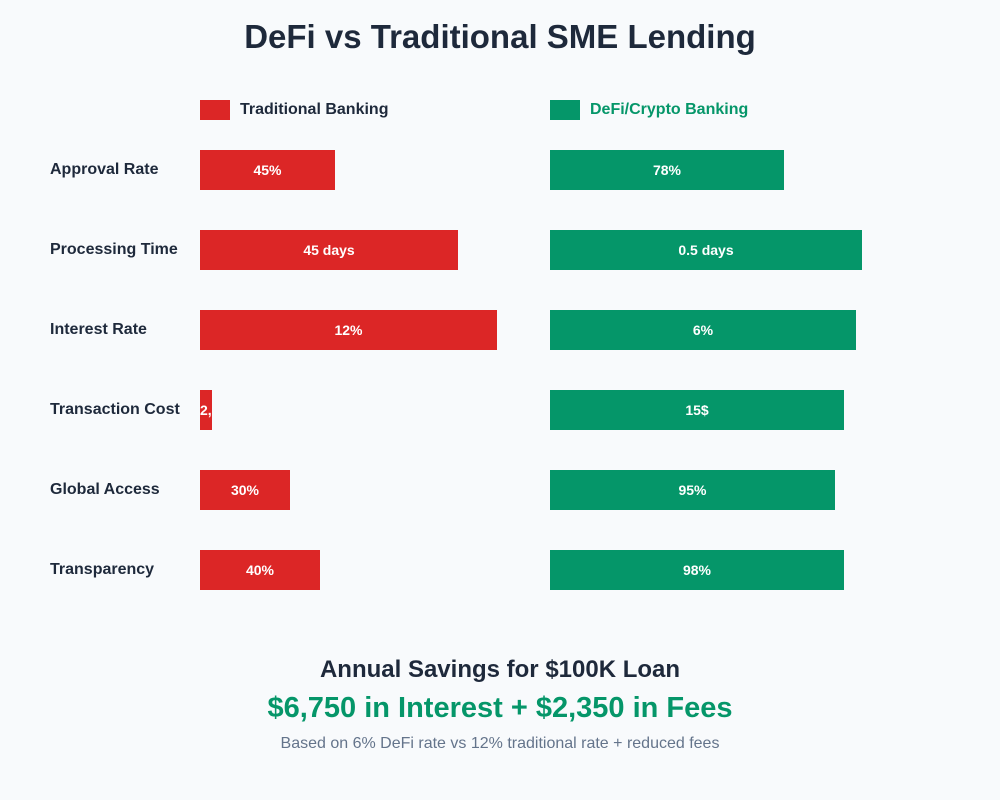  I want to click on bar-traditional: 45 days, so click(329, 250).